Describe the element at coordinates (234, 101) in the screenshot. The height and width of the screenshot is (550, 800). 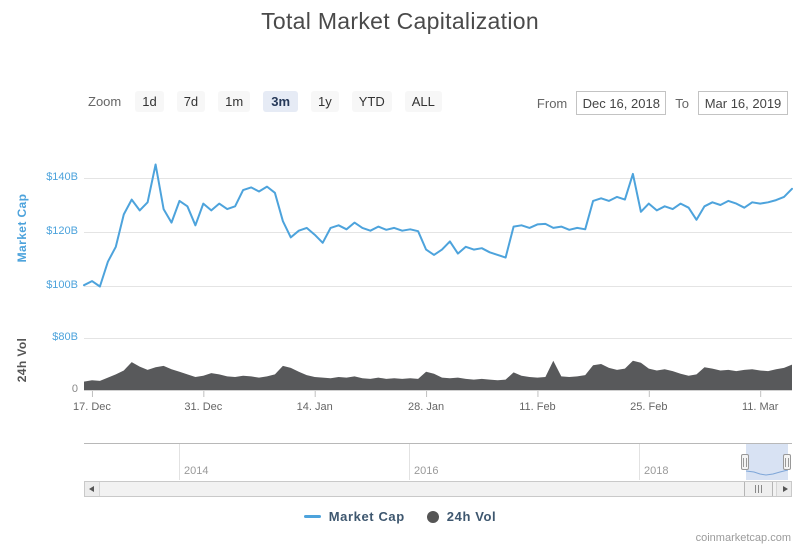
I see `range-button-1m: 1m` at that location.